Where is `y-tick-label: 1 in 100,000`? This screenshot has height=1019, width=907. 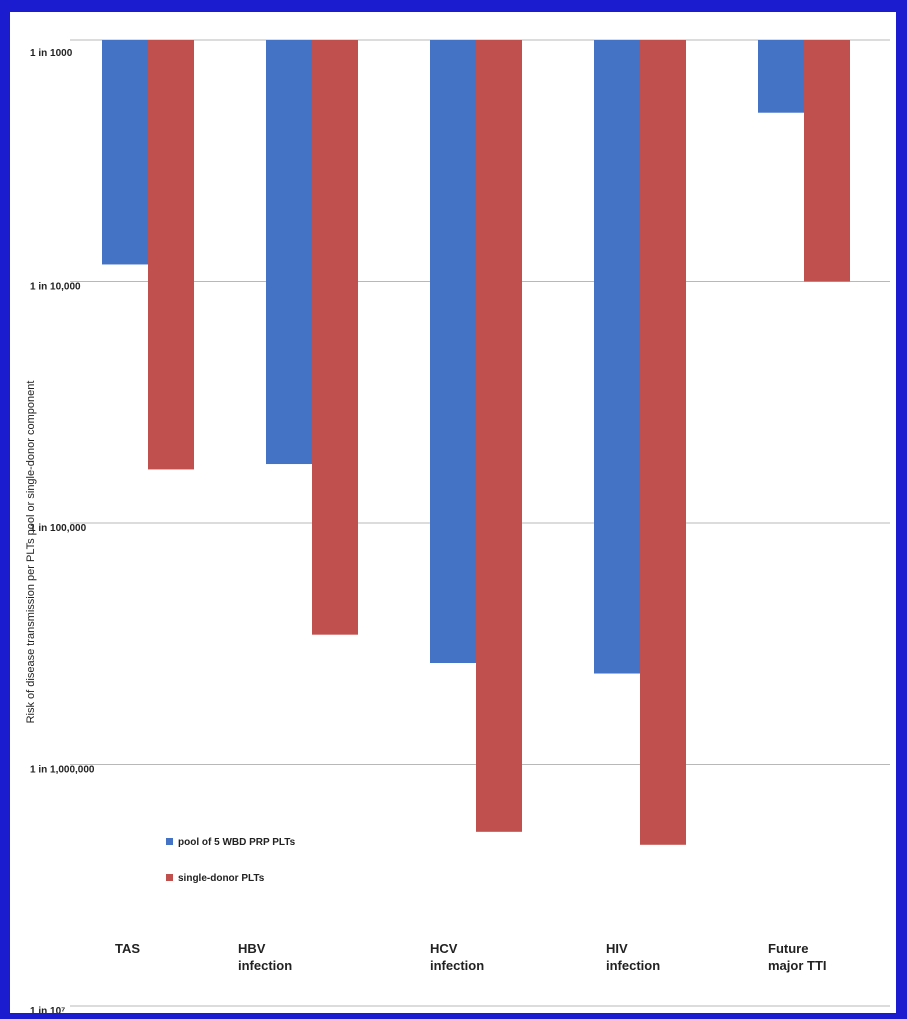
y-tick-label: 1 in 100,000 is located at coordinates (58, 528).